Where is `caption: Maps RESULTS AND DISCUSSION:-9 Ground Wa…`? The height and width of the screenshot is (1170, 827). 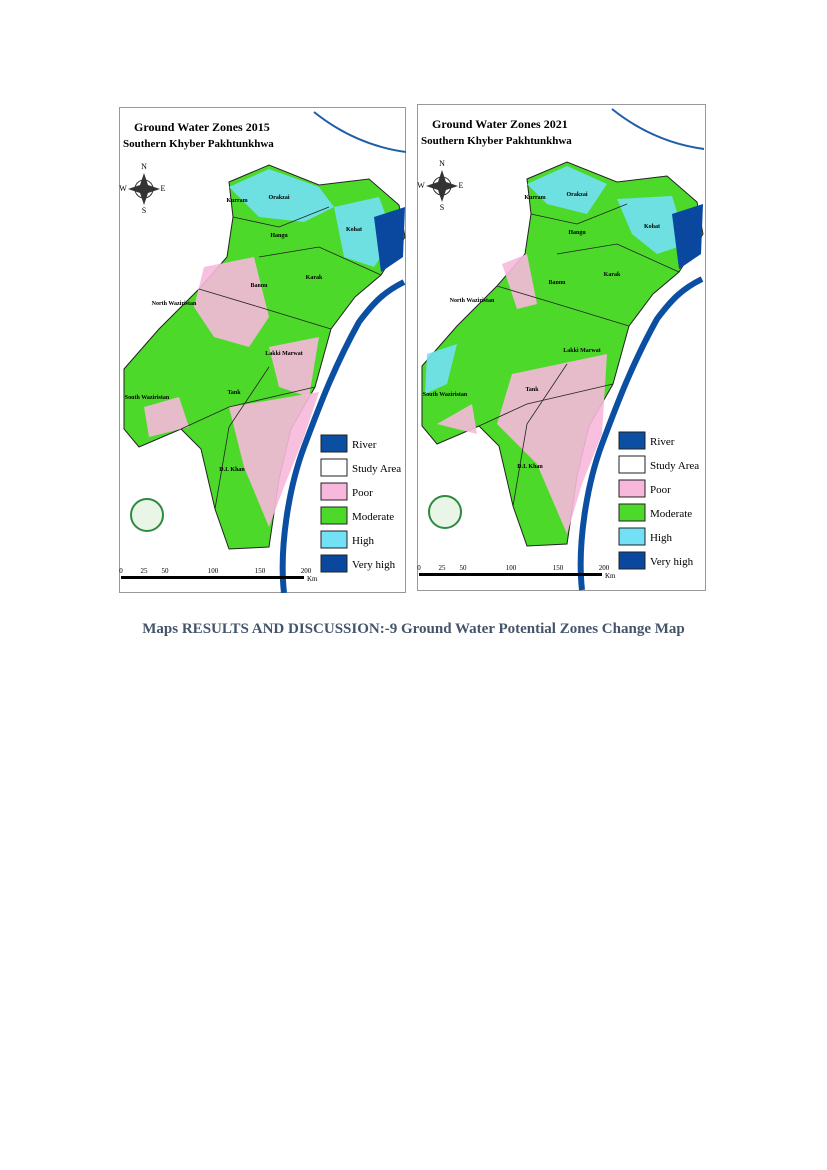 caption: Maps RESULTS AND DISCUSSION:-9 Ground Wa… is located at coordinates (413, 629).